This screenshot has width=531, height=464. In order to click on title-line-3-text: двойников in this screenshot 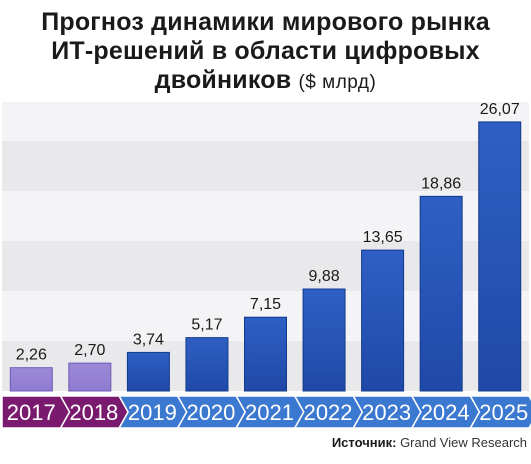, I will do `click(223, 80)`.